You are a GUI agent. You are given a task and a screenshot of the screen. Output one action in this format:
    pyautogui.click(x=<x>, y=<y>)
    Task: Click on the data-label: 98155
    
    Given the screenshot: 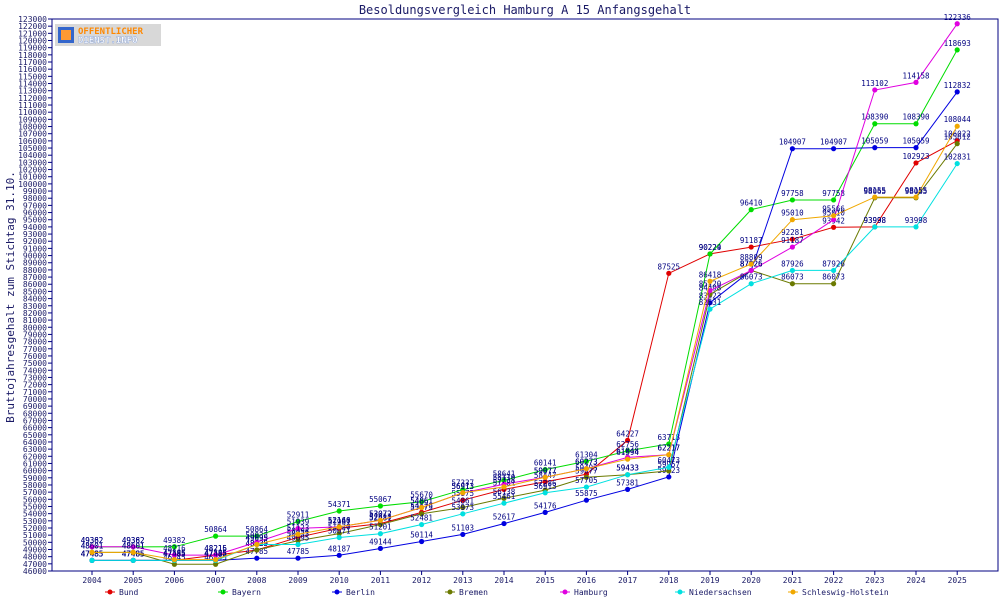 What is the action you would take?
    pyautogui.click(x=875, y=190)
    